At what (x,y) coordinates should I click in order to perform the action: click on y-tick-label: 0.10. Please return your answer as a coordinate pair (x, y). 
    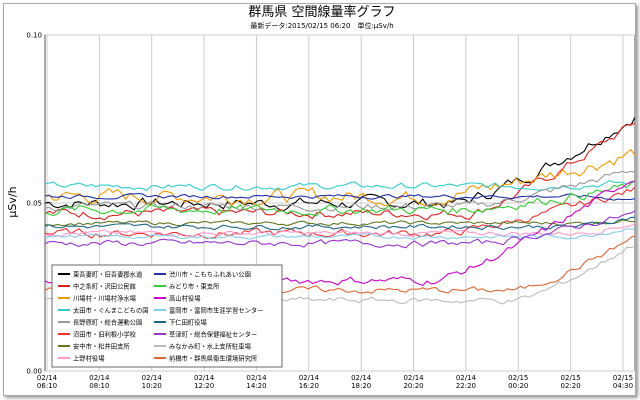
    Looking at the image, I should click on (34, 36).